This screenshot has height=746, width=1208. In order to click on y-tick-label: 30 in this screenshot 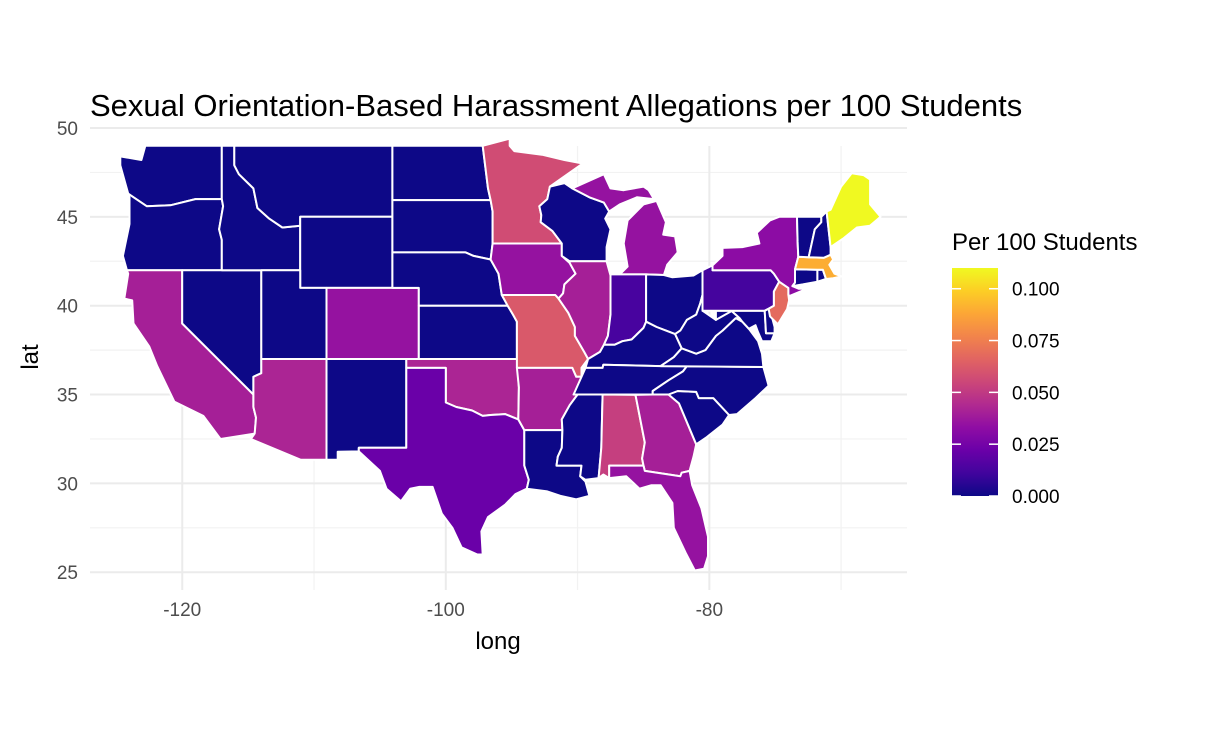, I will do `click(67, 484)`.